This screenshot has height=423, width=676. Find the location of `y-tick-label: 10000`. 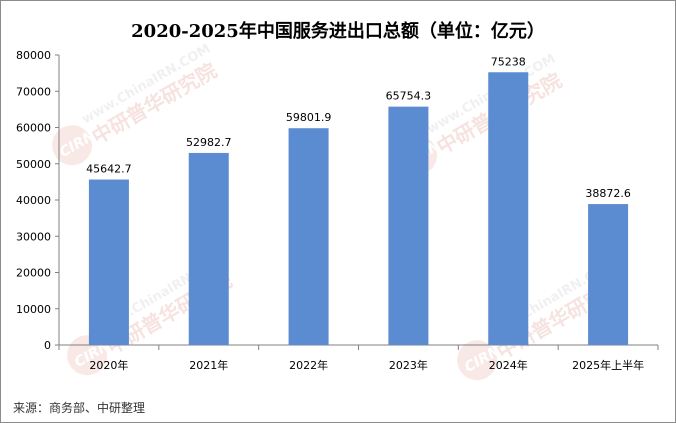

y-tick-label: 10000 is located at coordinates (33, 309).